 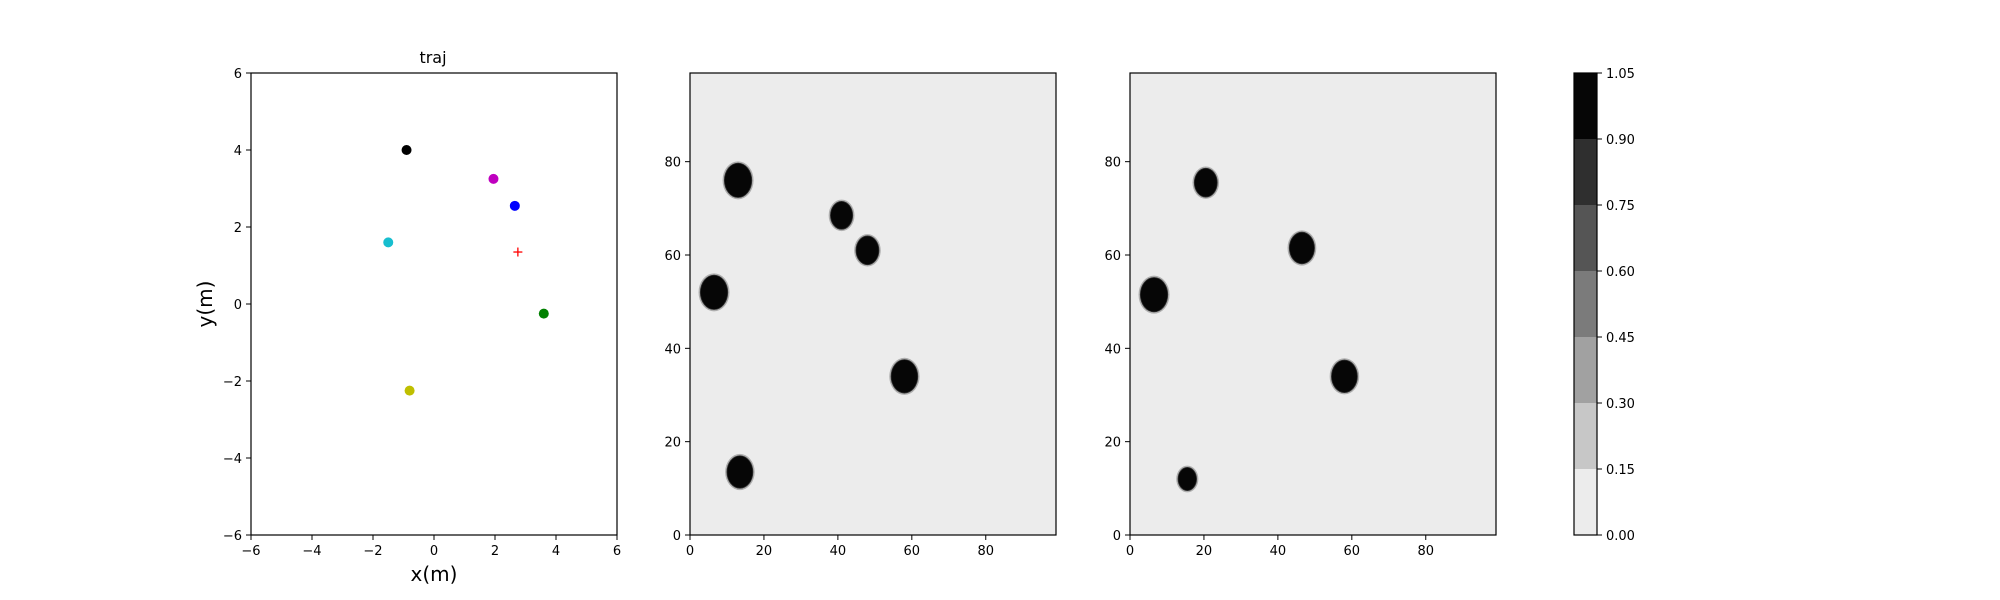 What do you see at coordinates (912, 551) in the screenshot?
I see `heatmap-1-xtick-label: 60` at bounding box center [912, 551].